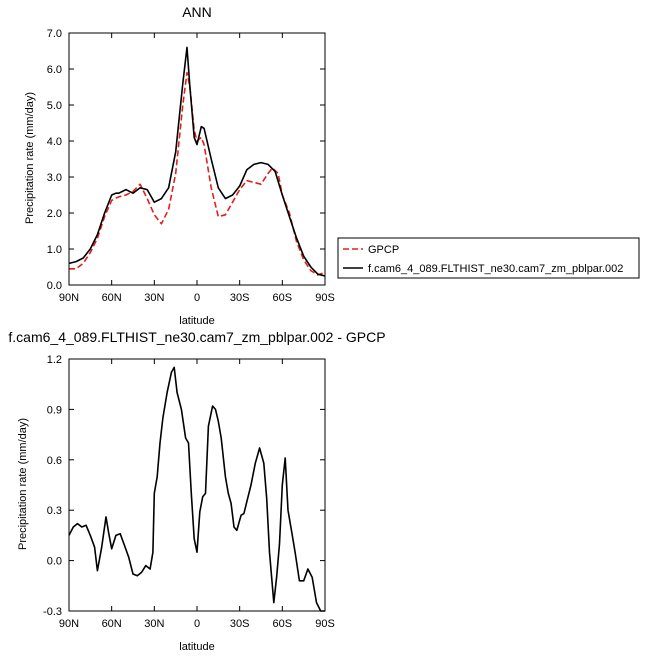 The image size is (646, 657). What do you see at coordinates (240, 298) in the screenshot?
I see `top-x-tick-label: 30S` at bounding box center [240, 298].